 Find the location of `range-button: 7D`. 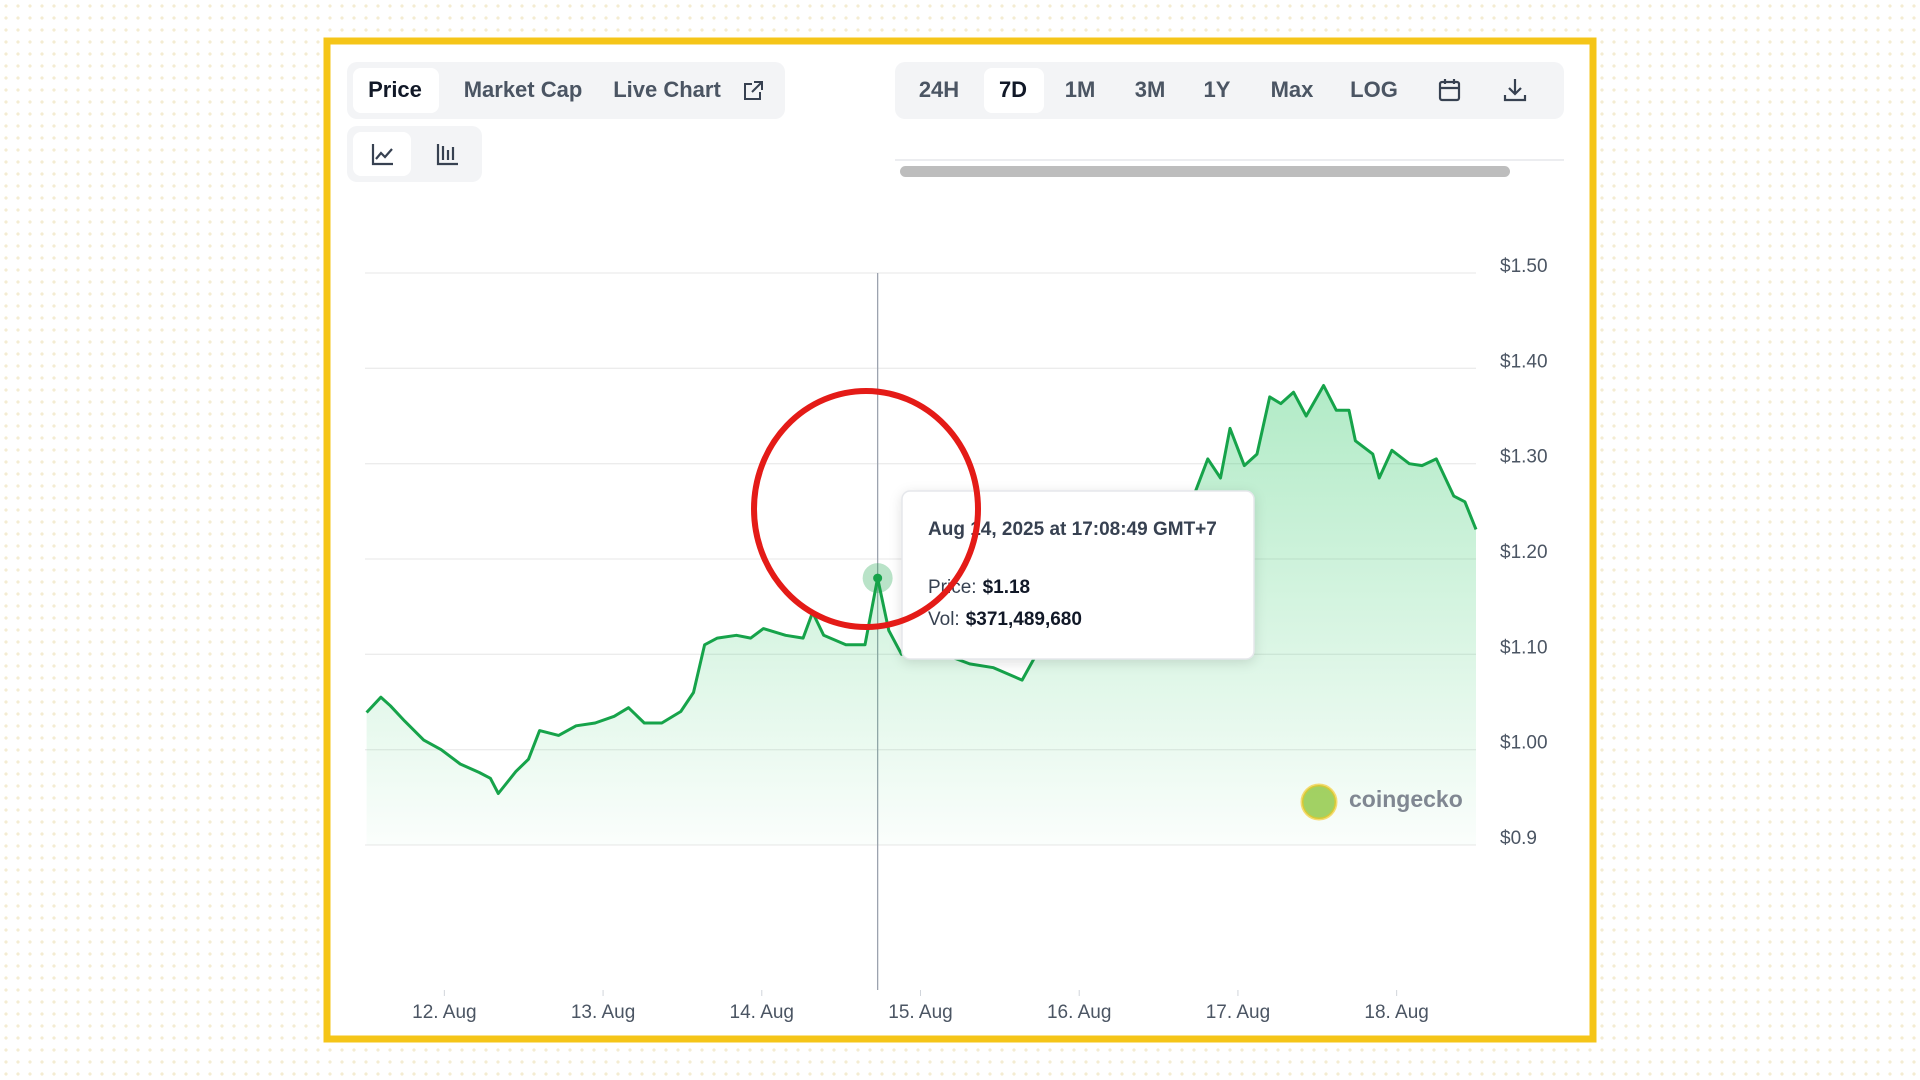

range-button: 7D is located at coordinates (1013, 89).